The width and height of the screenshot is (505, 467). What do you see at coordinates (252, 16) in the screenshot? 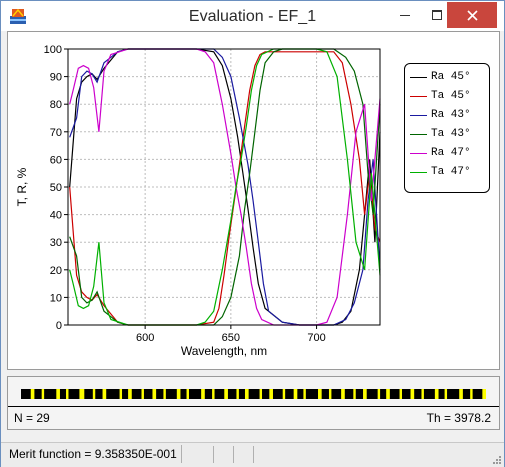
I see `title-bar: Evaluation - EF_1` at bounding box center [252, 16].